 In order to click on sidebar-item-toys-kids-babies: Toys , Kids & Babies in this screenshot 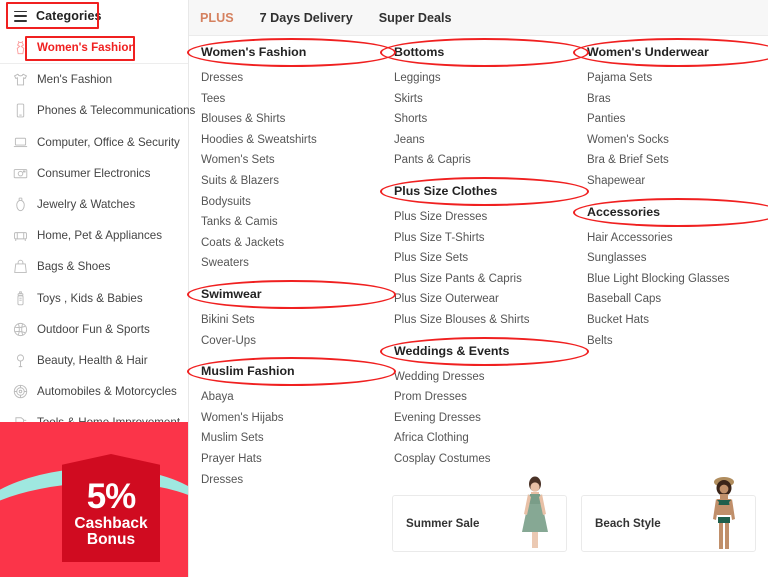, I will do `click(94, 298)`.